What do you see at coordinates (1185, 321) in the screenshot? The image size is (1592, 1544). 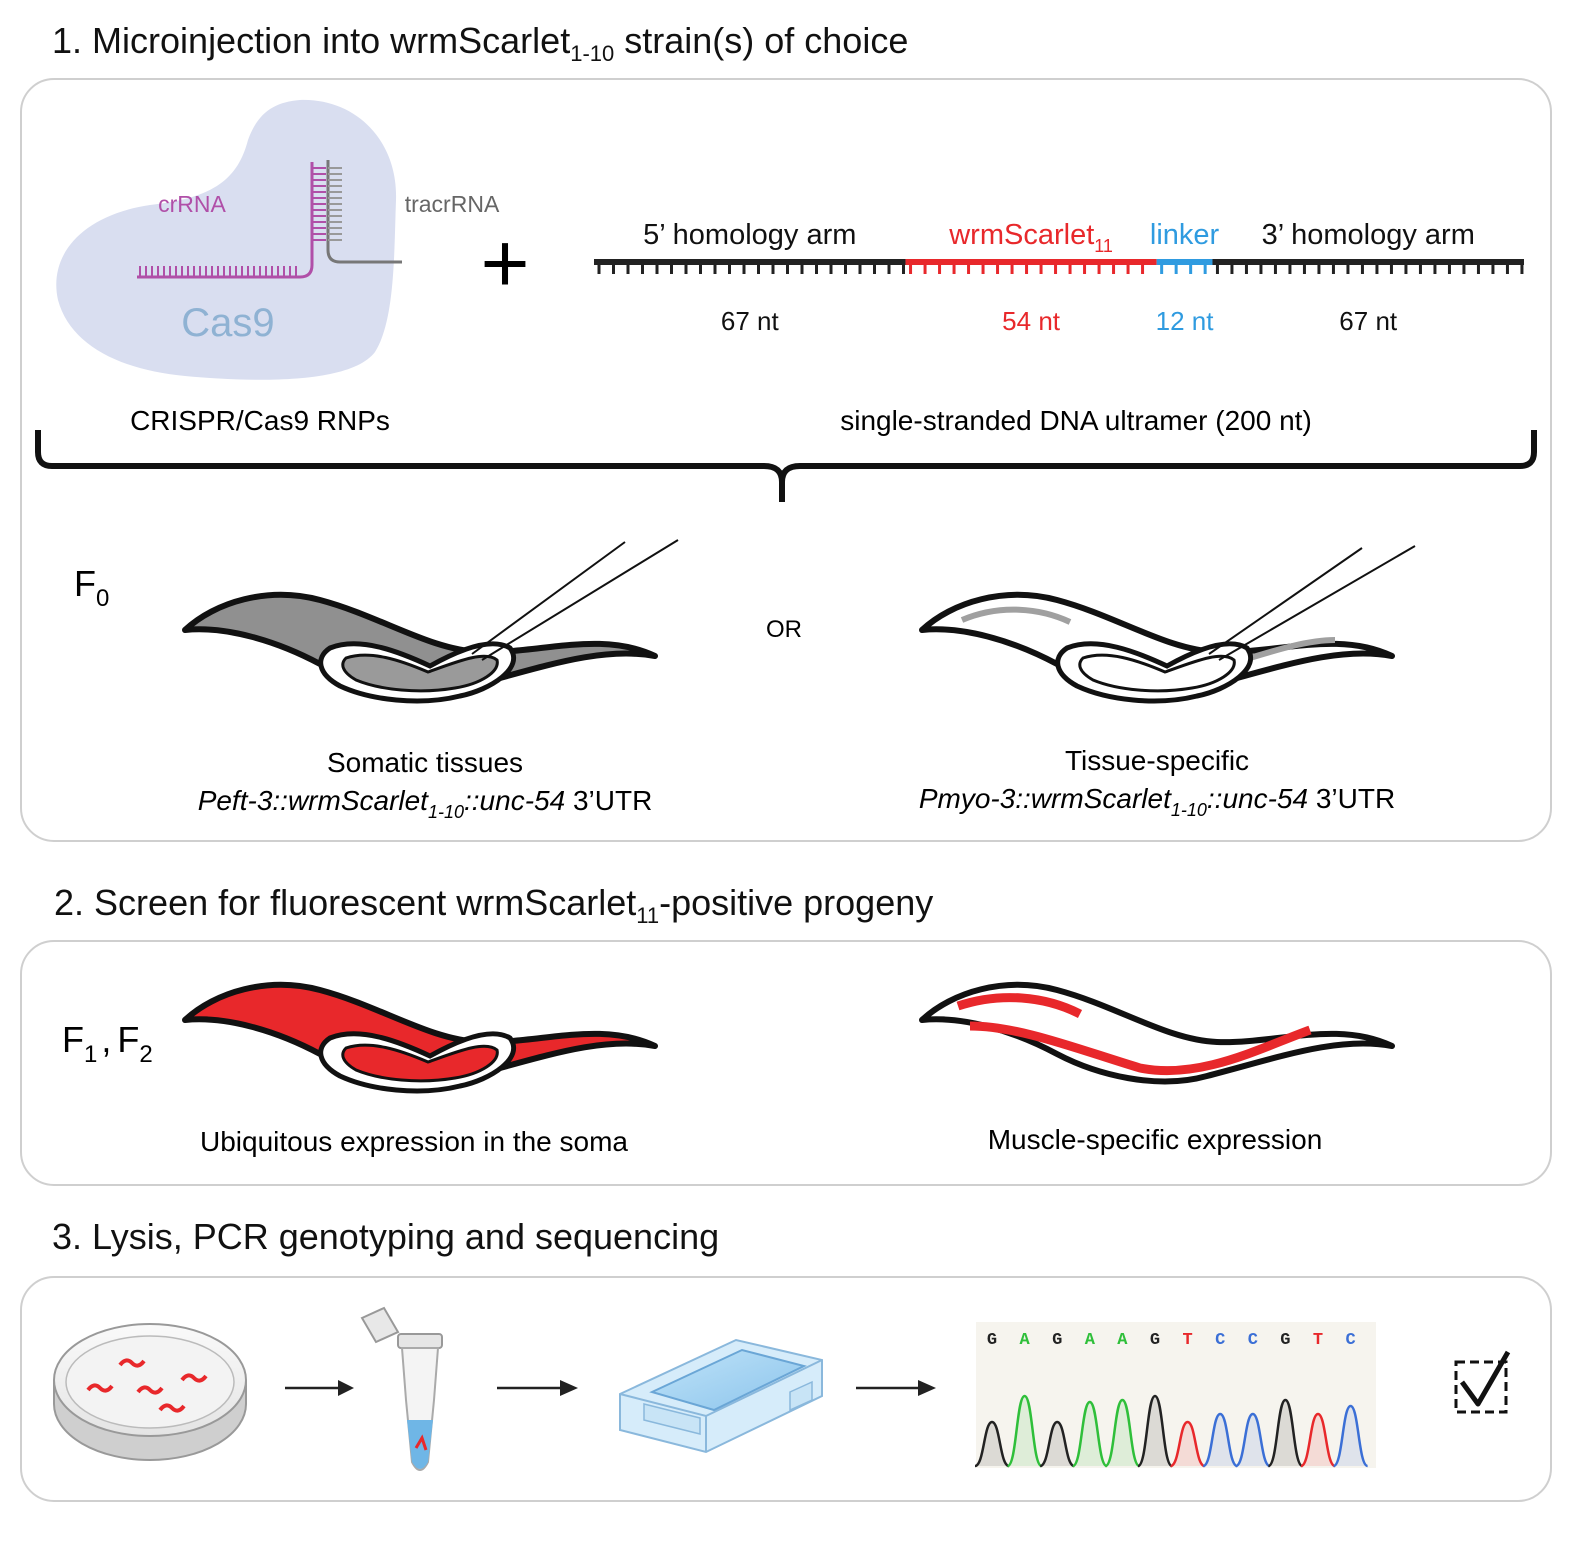 I see `ultramer-segment-length-2: 12 nt` at bounding box center [1185, 321].